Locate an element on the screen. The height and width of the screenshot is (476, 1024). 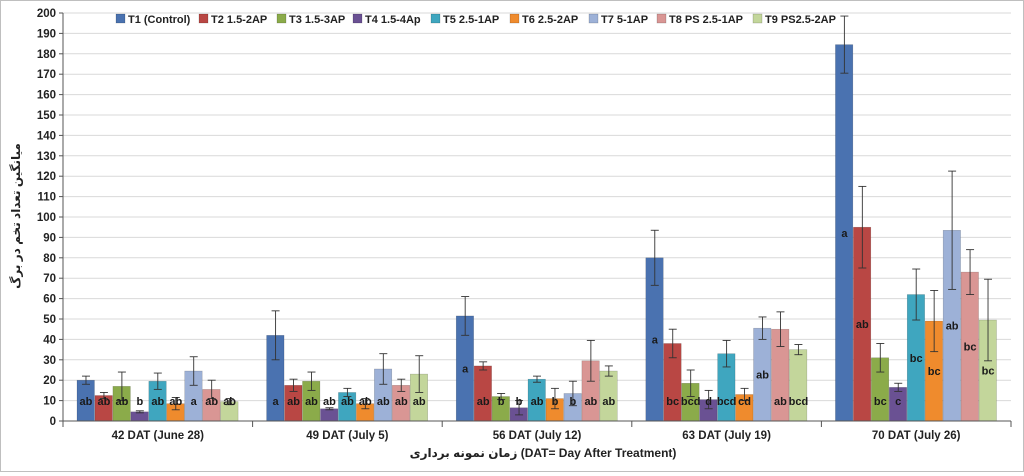
y-tick-label: 80 is located at coordinates (49, 259).